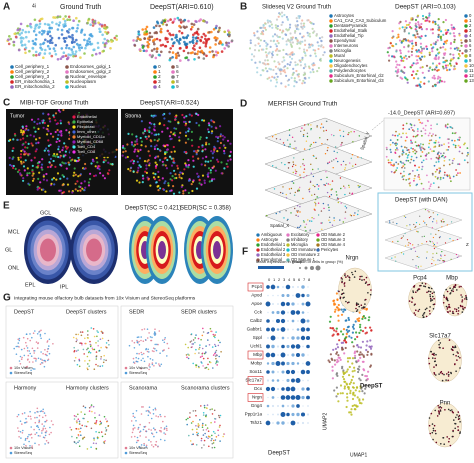 The width and height of the screenshot is (474, 463). Describe the element at coordinates (257, 363) in the screenshot. I see `gene-label: Mobp` at that location.